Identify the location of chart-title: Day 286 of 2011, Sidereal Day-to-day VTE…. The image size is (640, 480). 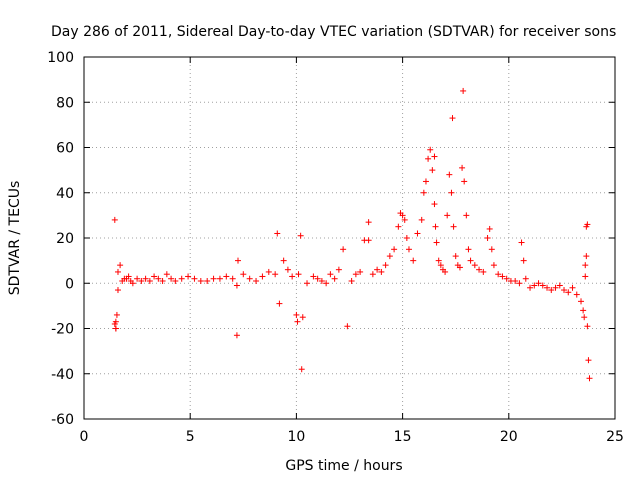
(333, 32).